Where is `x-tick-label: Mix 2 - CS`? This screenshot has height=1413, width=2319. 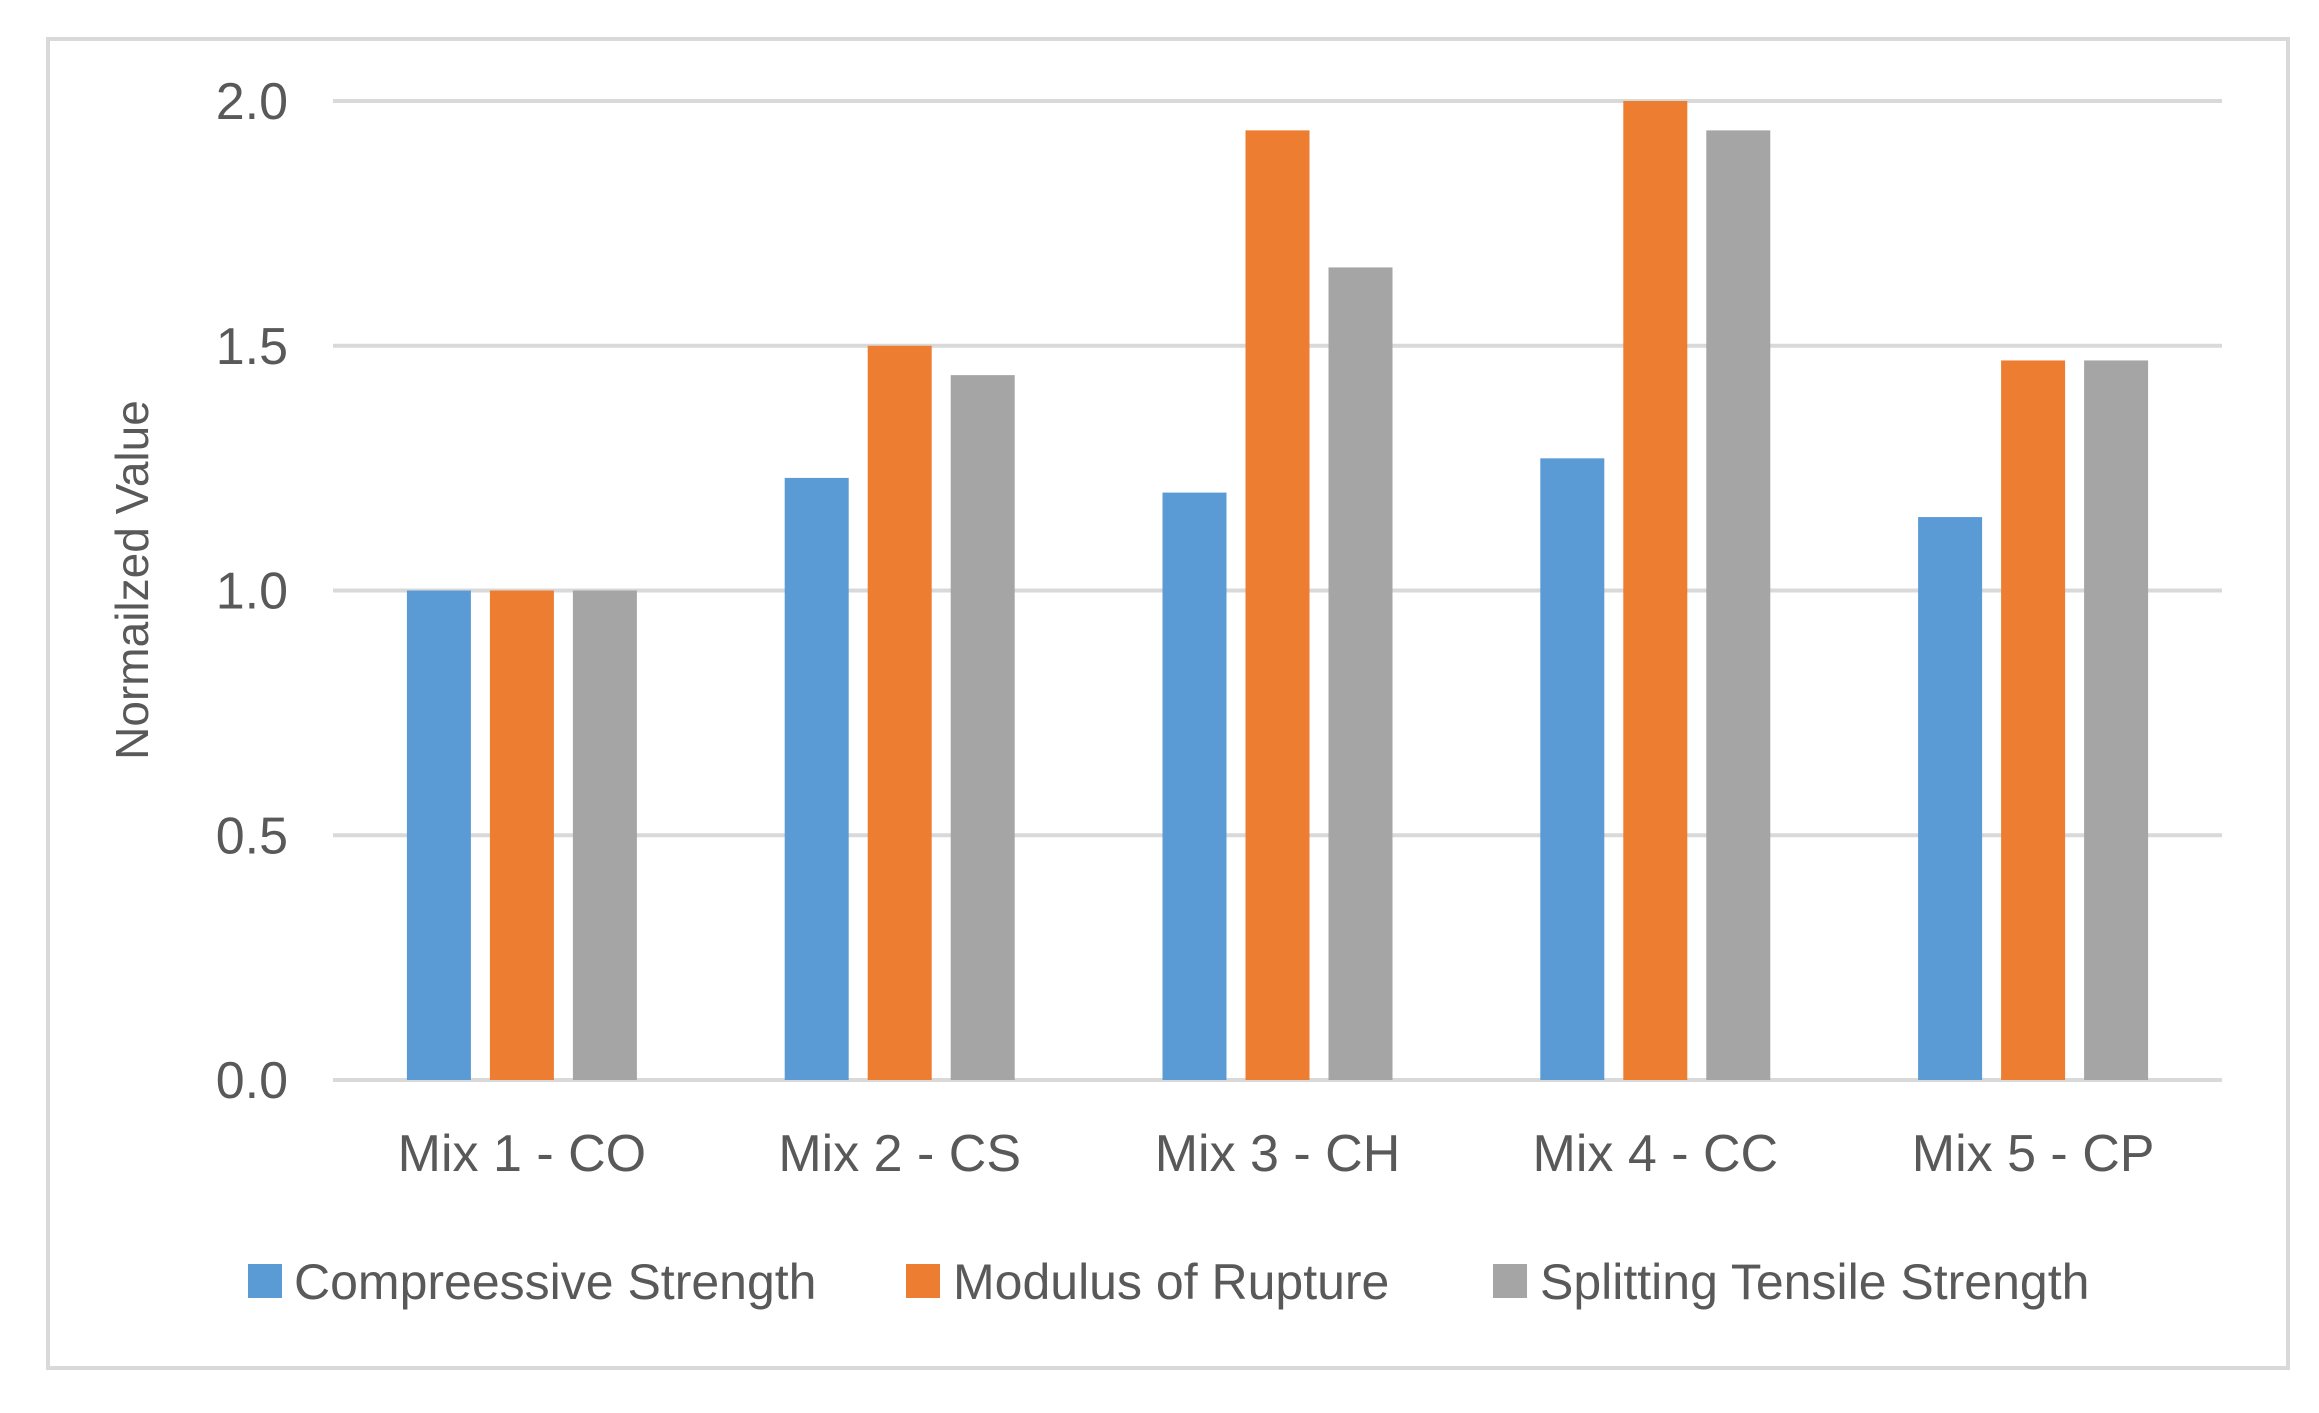
x-tick-label: Mix 2 - CS is located at coordinates (899, 1154).